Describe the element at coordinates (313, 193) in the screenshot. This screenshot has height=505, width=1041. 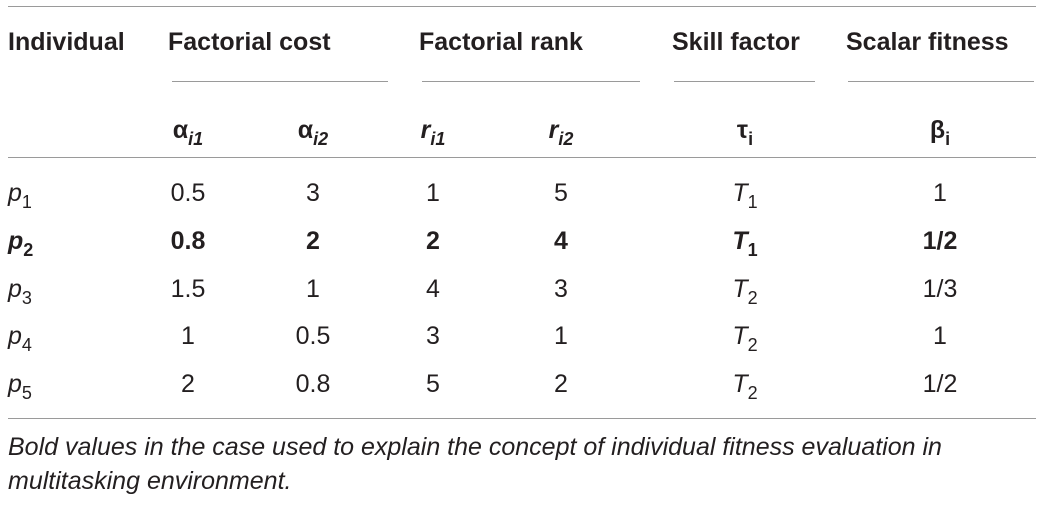
I see `cell-alpha2-1: 3` at that location.